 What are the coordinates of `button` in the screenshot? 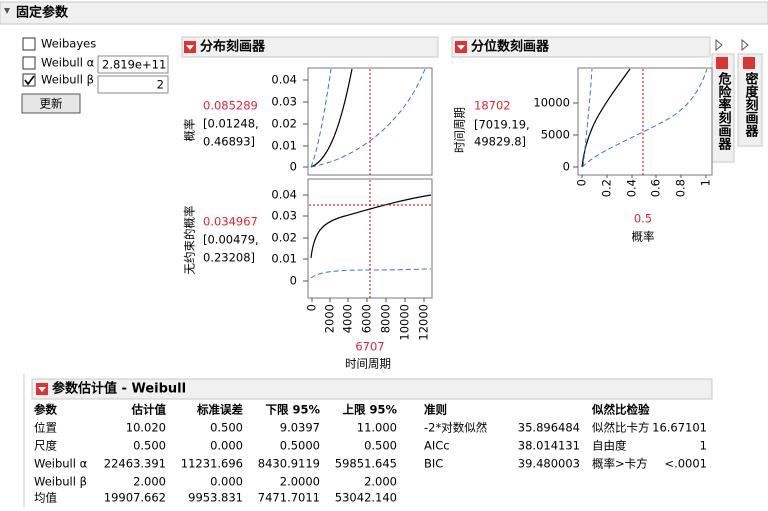 It's located at (51, 103).